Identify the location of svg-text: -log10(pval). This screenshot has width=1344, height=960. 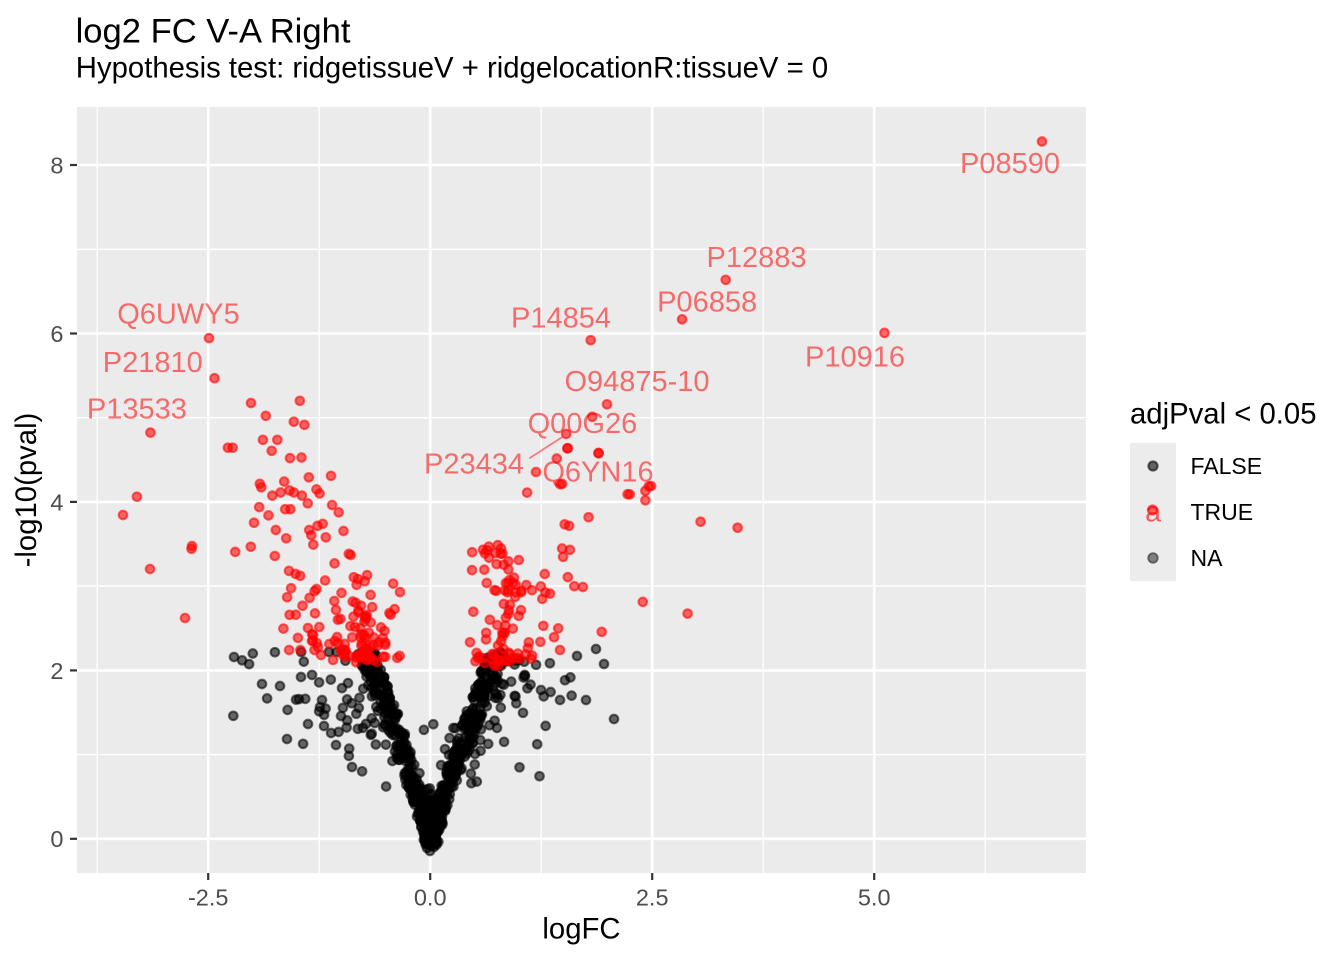
(26, 490).